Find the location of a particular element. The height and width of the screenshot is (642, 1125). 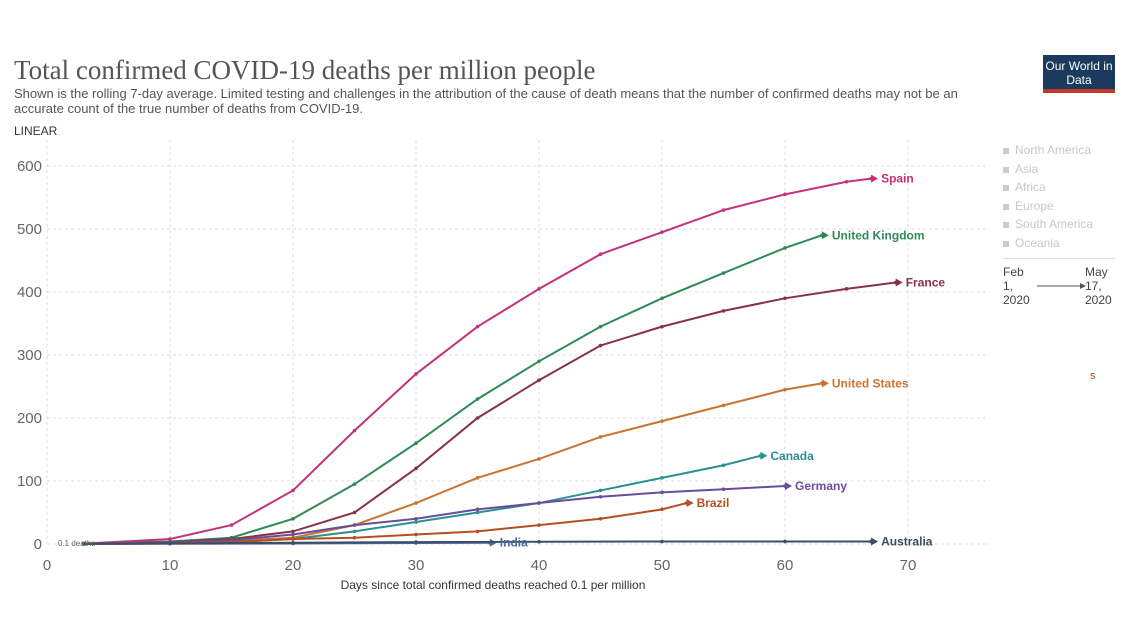

series-label: United Kingdom is located at coordinates (878, 235).